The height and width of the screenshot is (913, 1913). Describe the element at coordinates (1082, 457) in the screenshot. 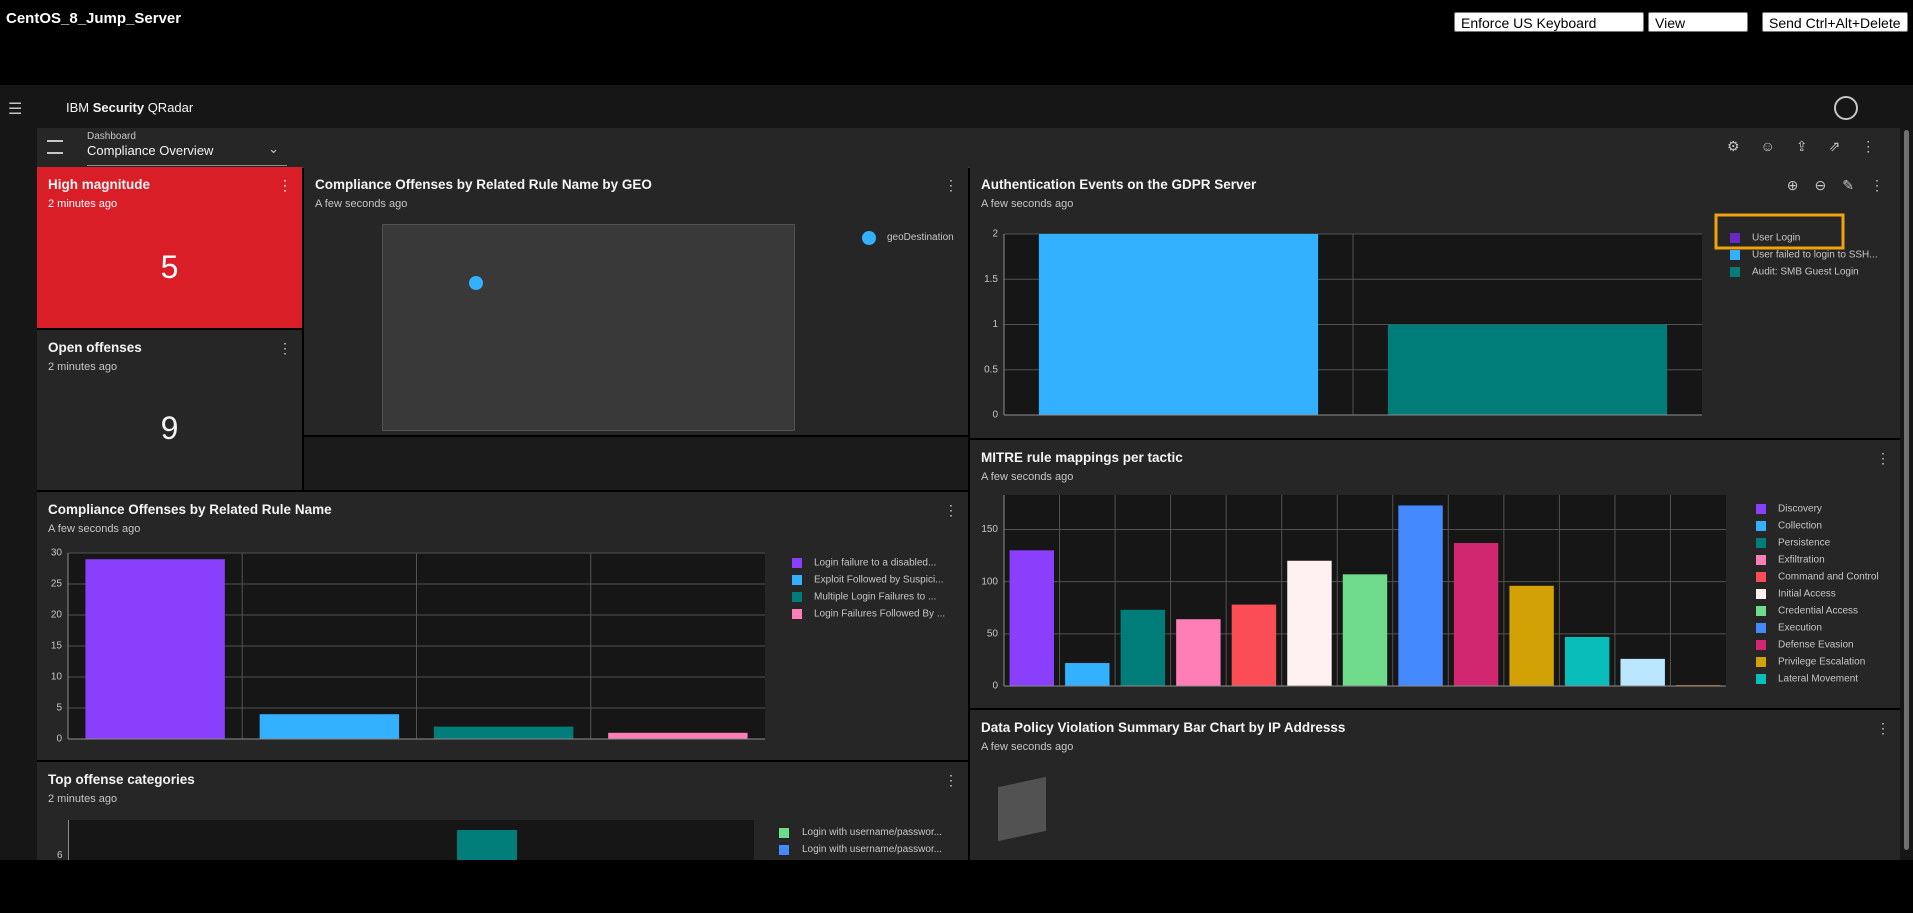

I see `widget-title: MITRE rule mappings per tactic` at that location.